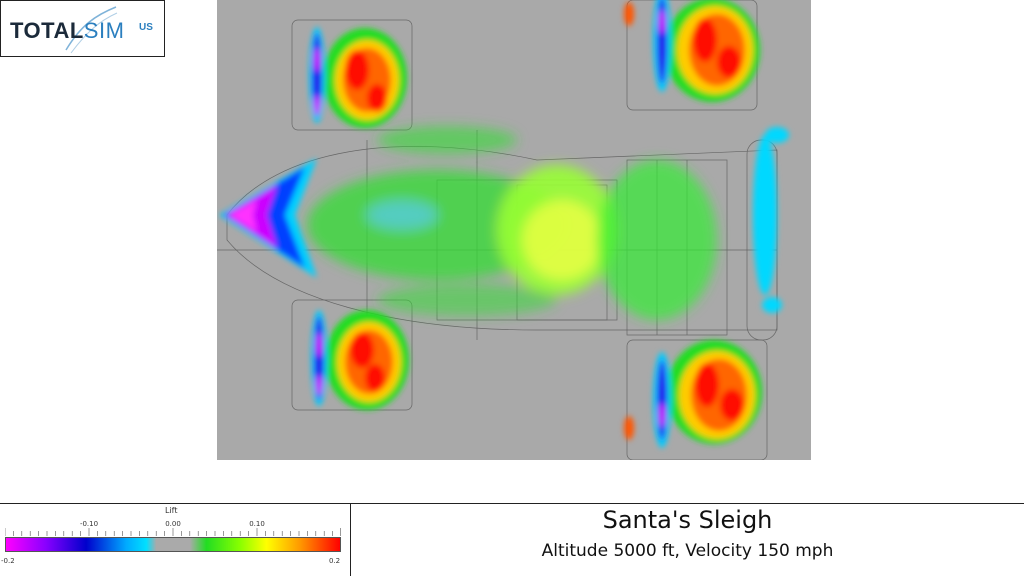 Image resolution: width=1024 pixels, height=576 pixels. I want to click on nose-low-pressure, so click(268, 218).